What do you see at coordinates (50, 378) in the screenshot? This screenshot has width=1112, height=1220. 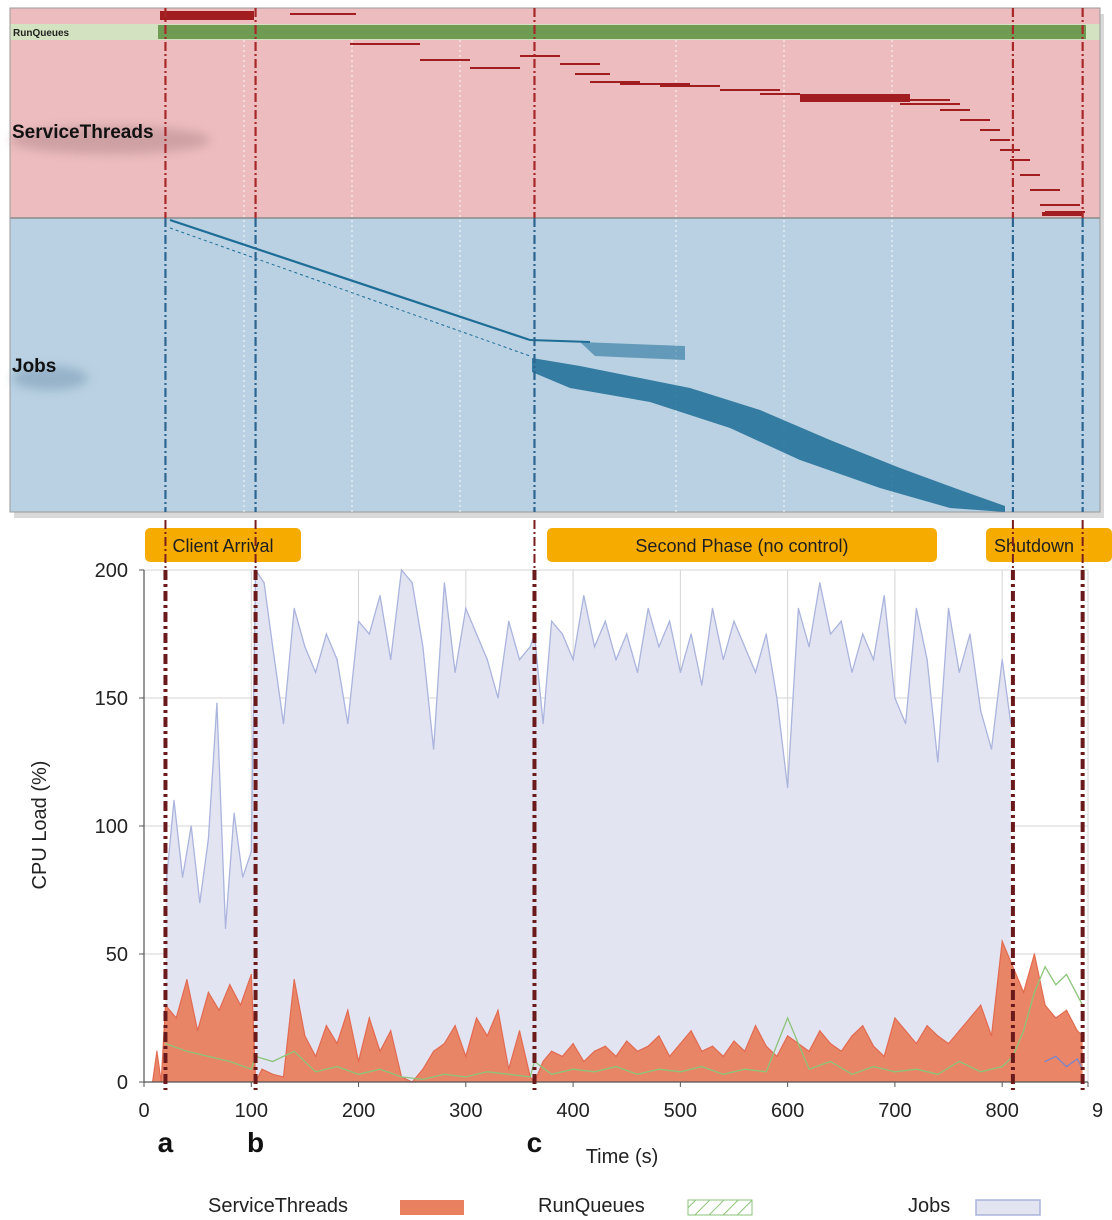 I see `jobs-label-glow` at bounding box center [50, 378].